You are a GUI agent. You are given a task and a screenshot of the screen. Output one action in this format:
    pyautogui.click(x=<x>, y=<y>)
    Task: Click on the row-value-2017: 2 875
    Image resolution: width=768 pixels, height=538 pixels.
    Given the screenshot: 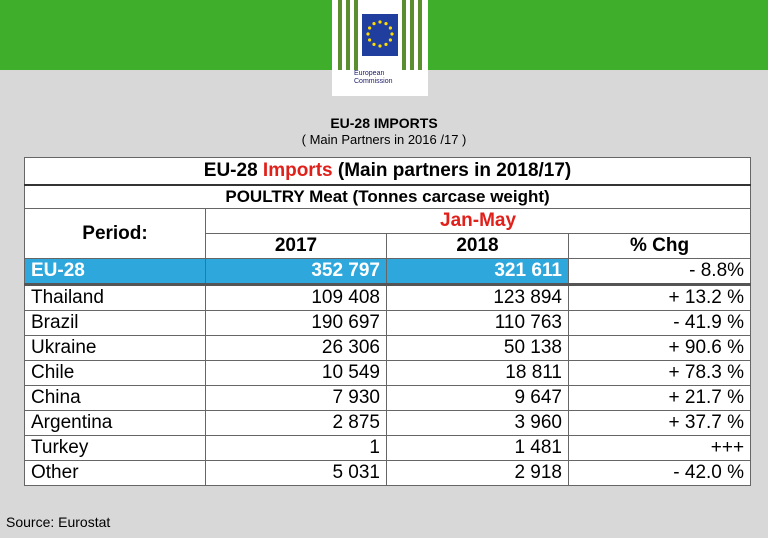 What is the action you would take?
    pyautogui.click(x=296, y=423)
    